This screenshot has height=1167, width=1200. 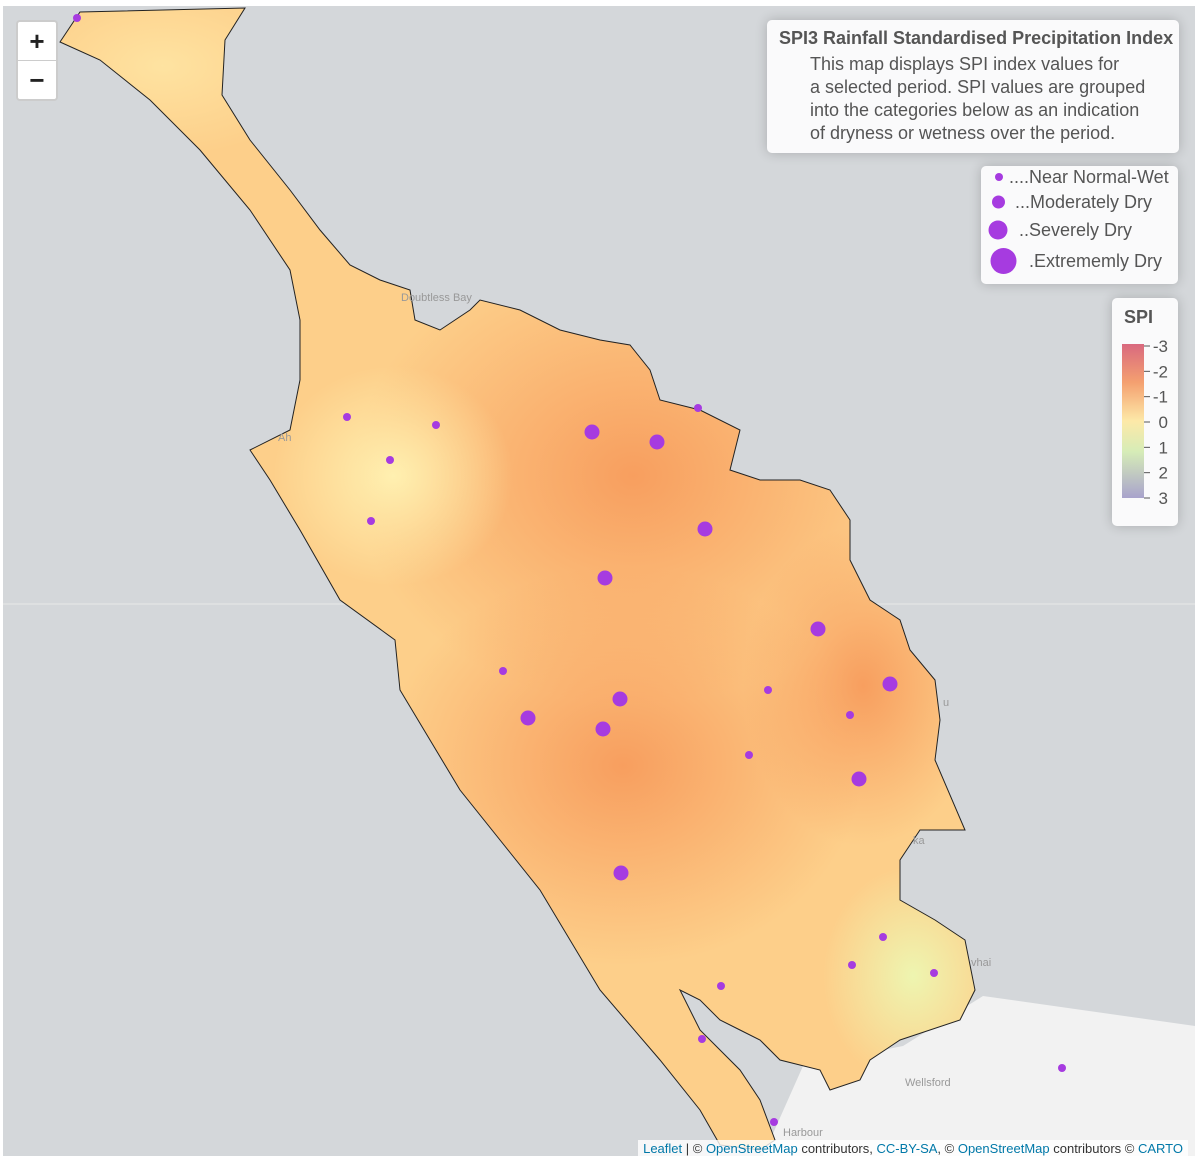 What do you see at coordinates (1160, 371) in the screenshot?
I see `colorbar-tick-label: -2` at bounding box center [1160, 371].